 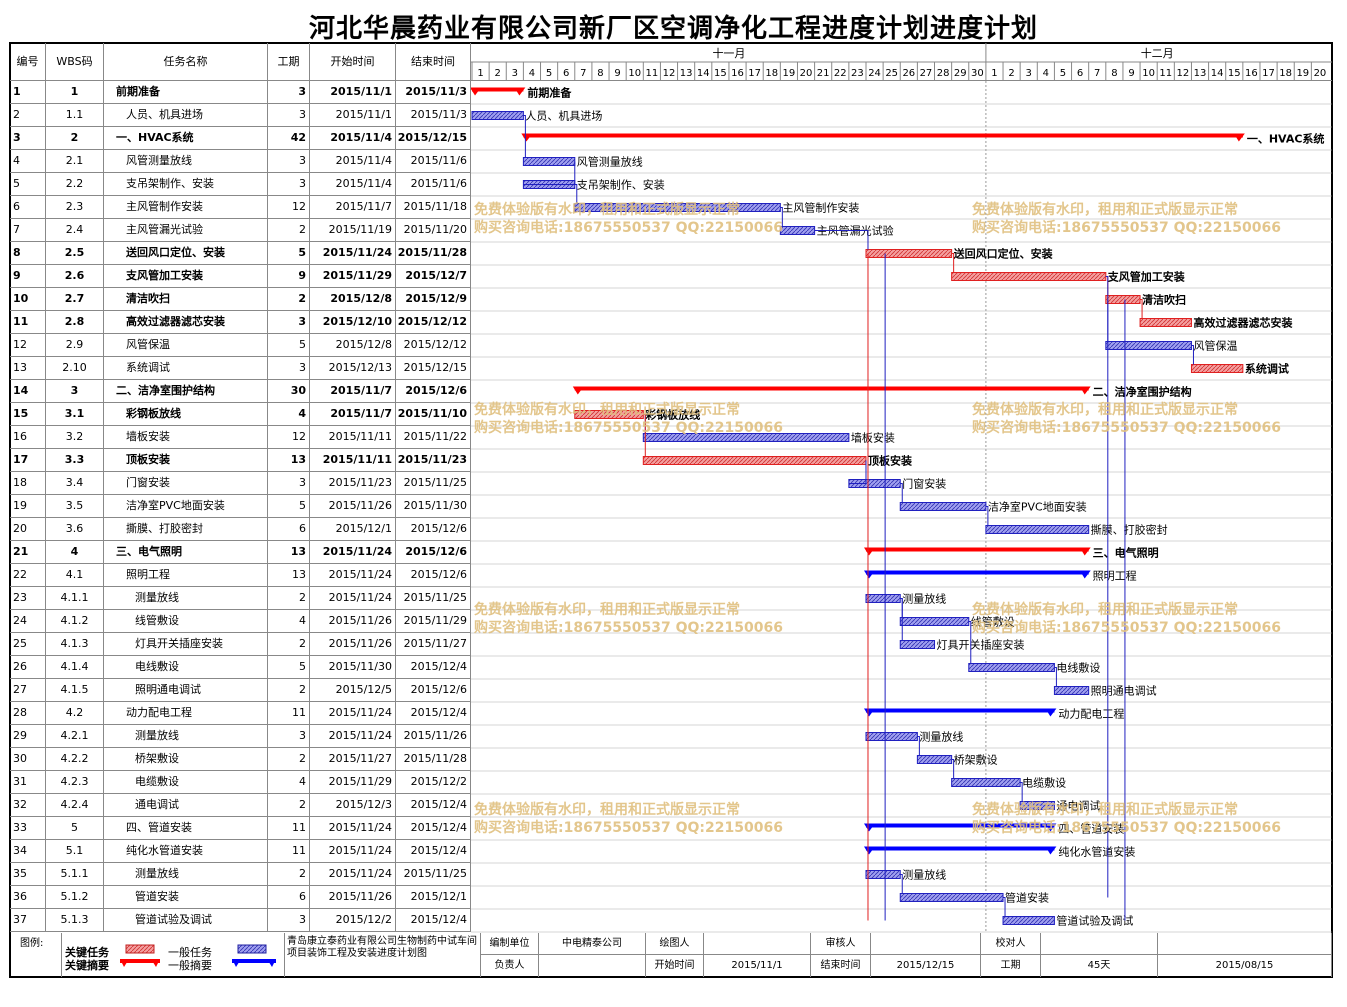 I want to click on task-bar-label: 系统调试, so click(x=1267, y=369).